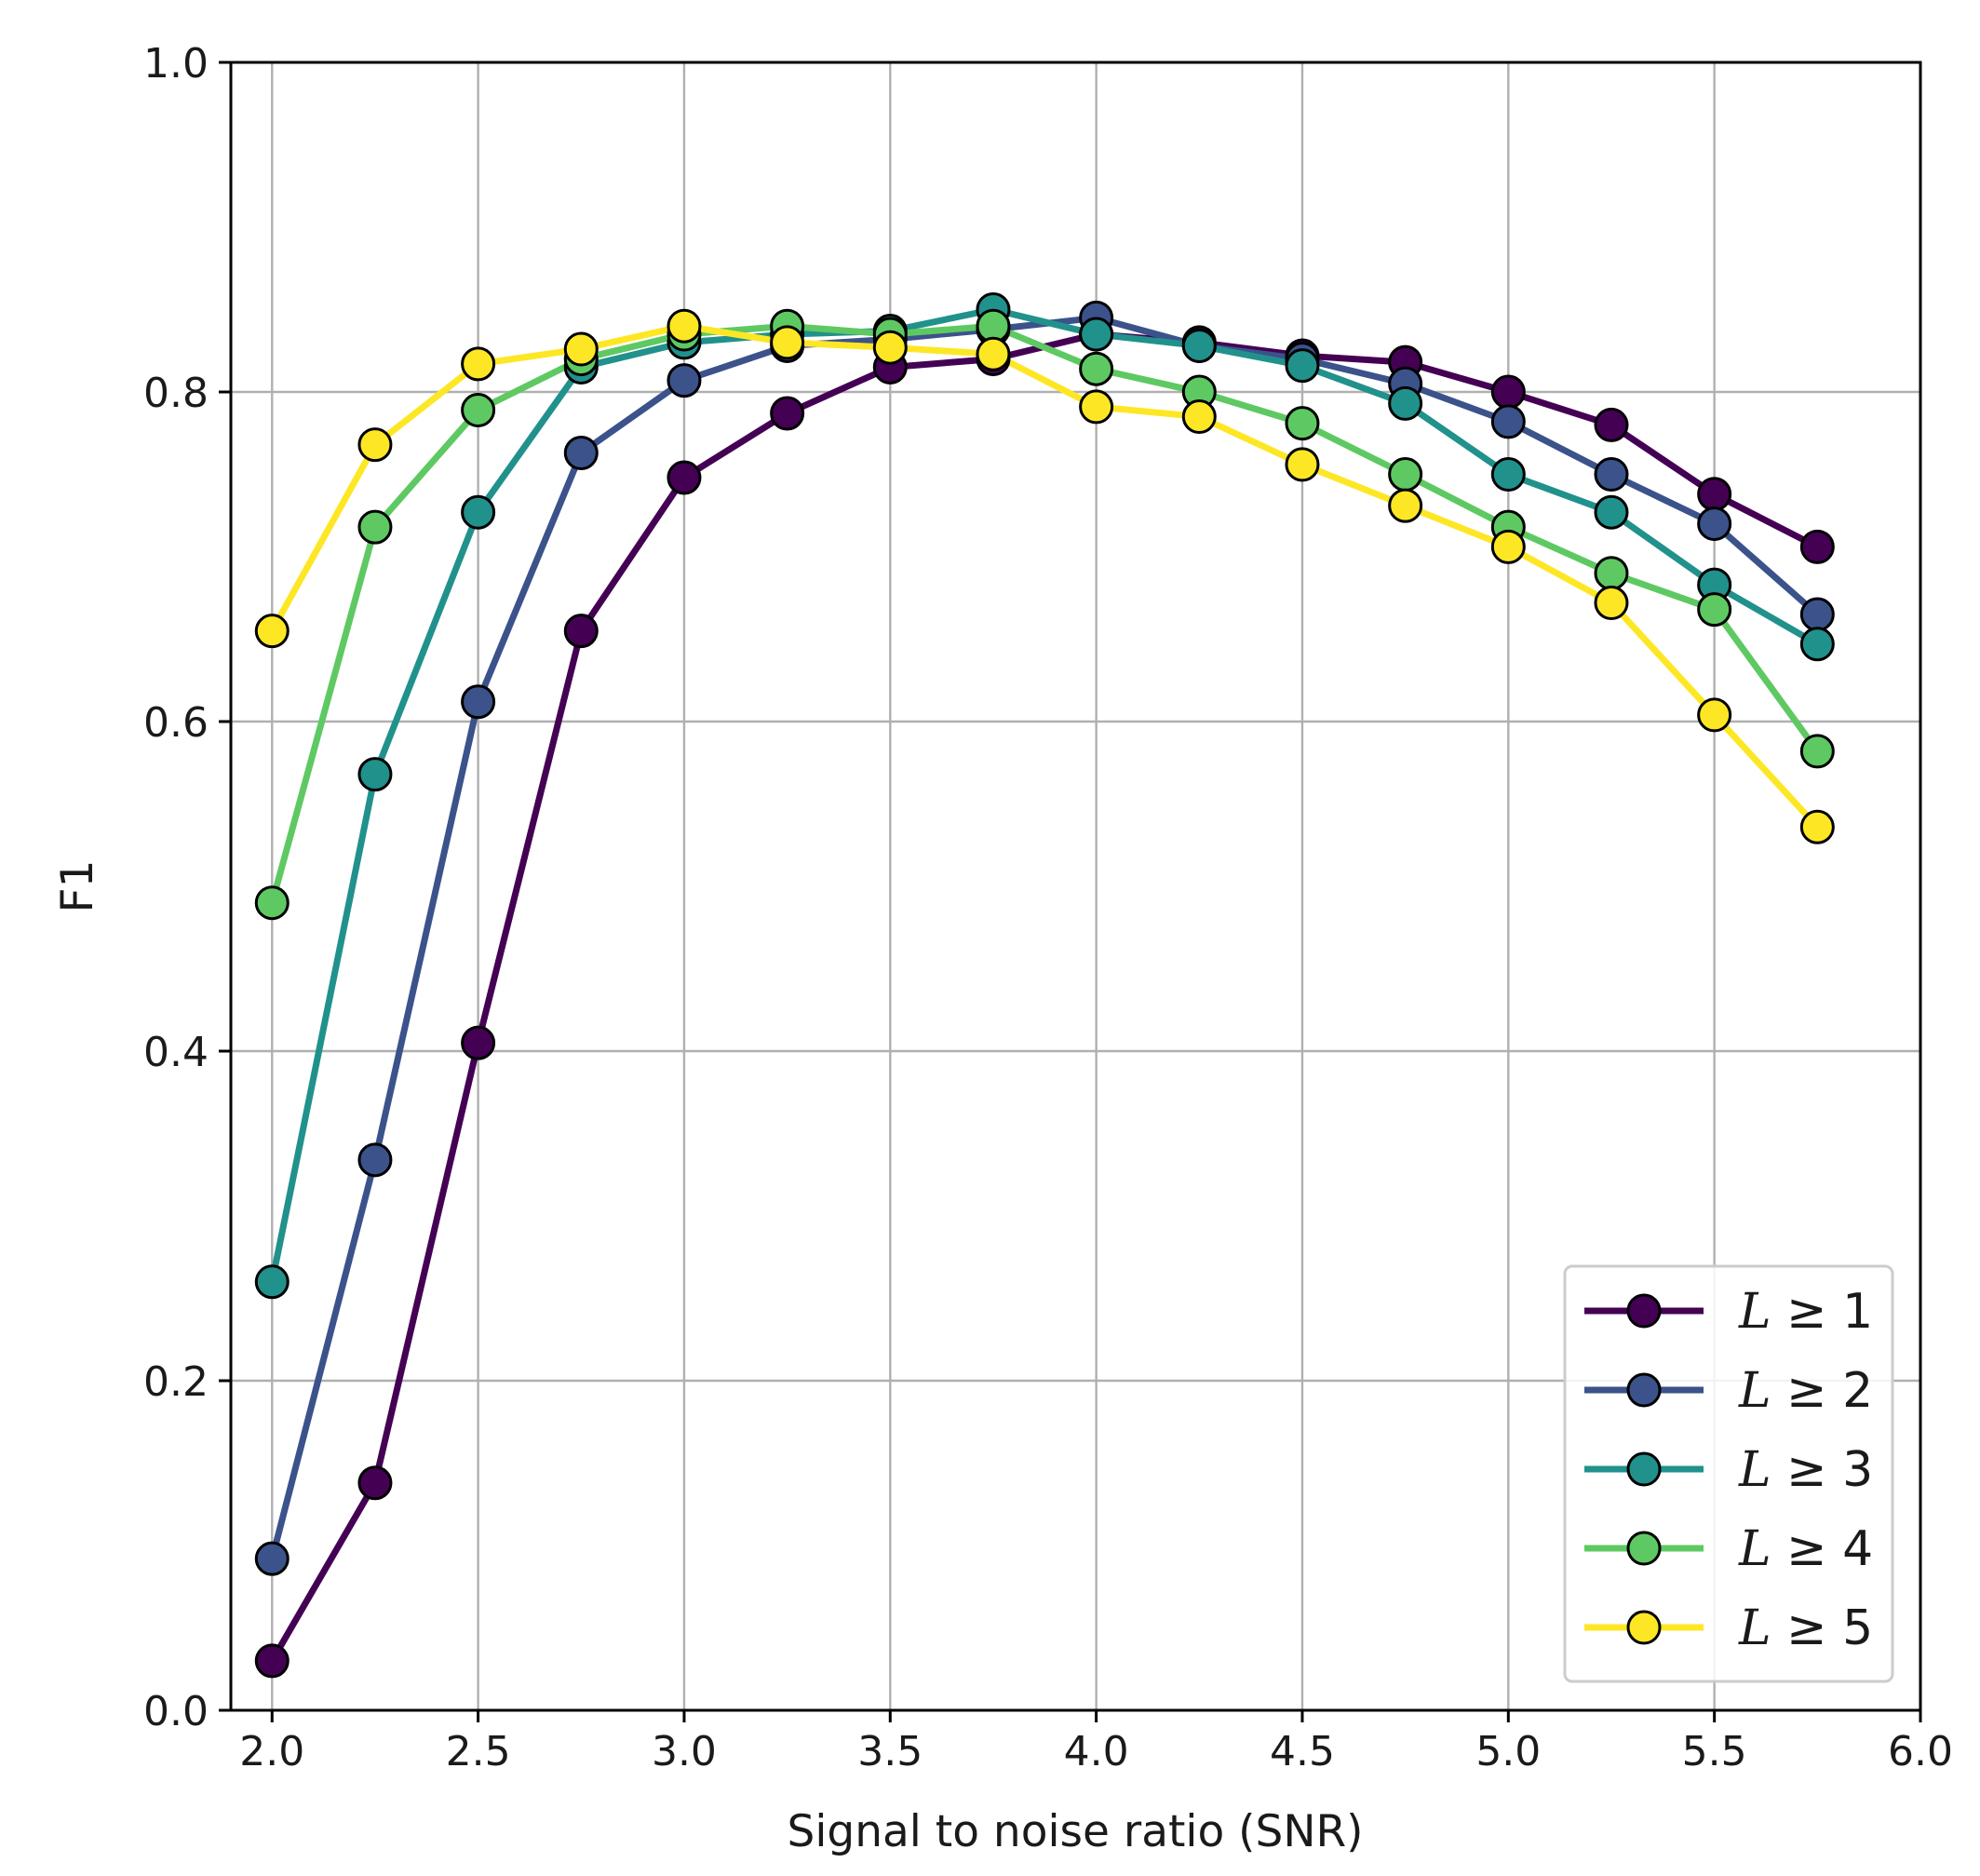  I want to click on x-tick-label: 5.5, so click(1714, 1751).